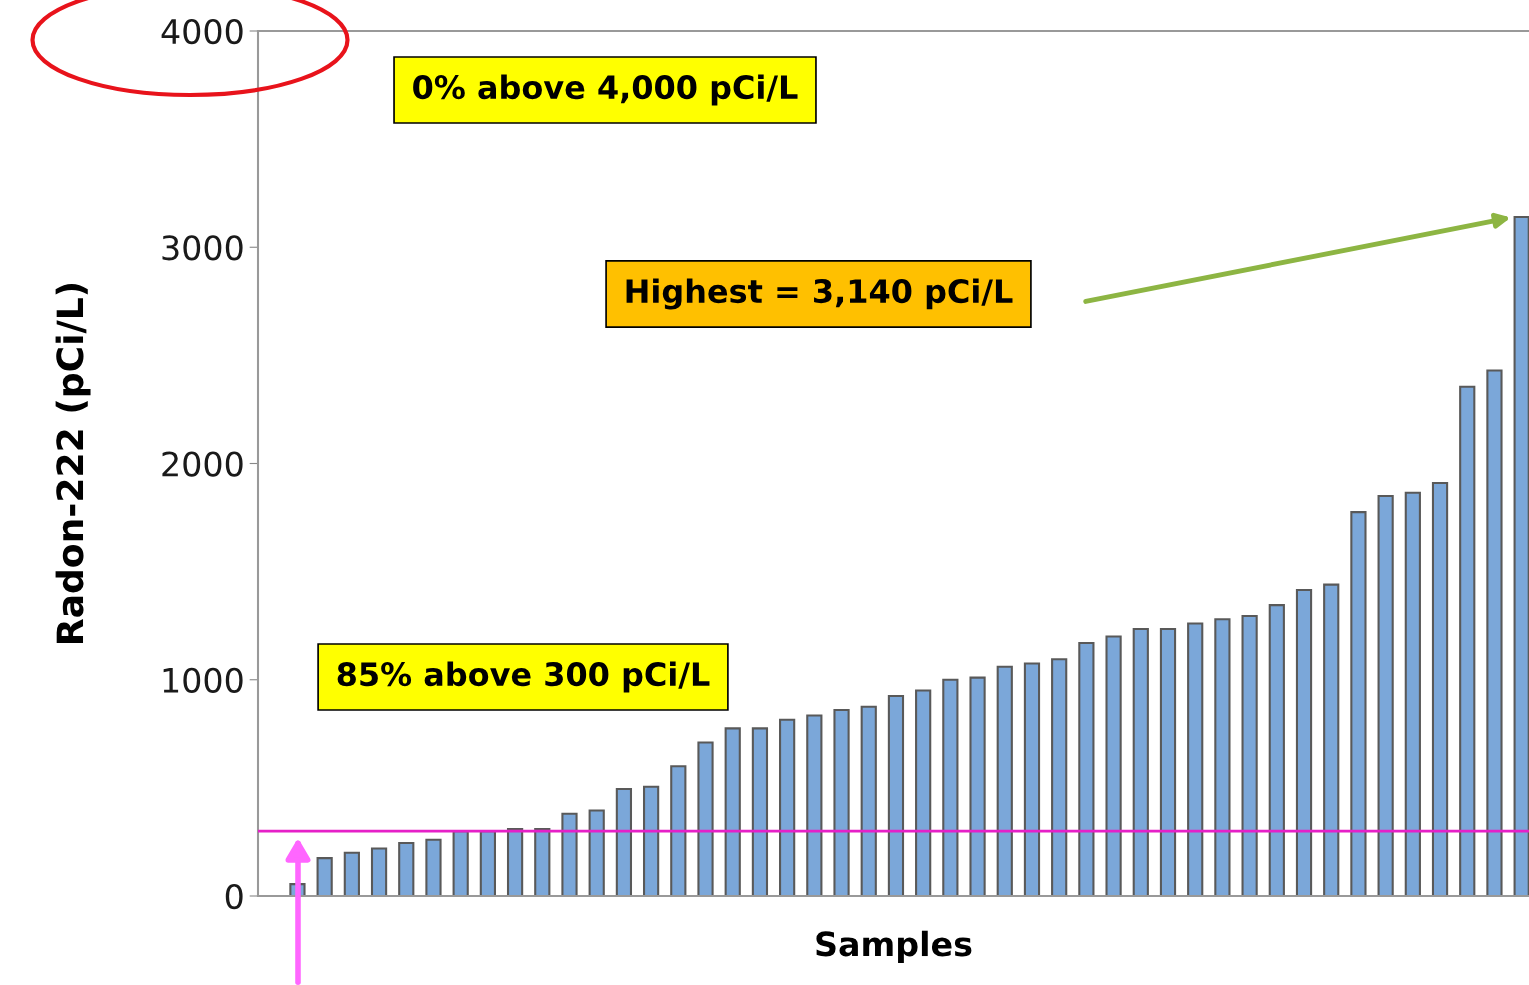 The width and height of the screenshot is (1529, 985). What do you see at coordinates (894, 946) in the screenshot?
I see `x-axis-title: Samples` at bounding box center [894, 946].